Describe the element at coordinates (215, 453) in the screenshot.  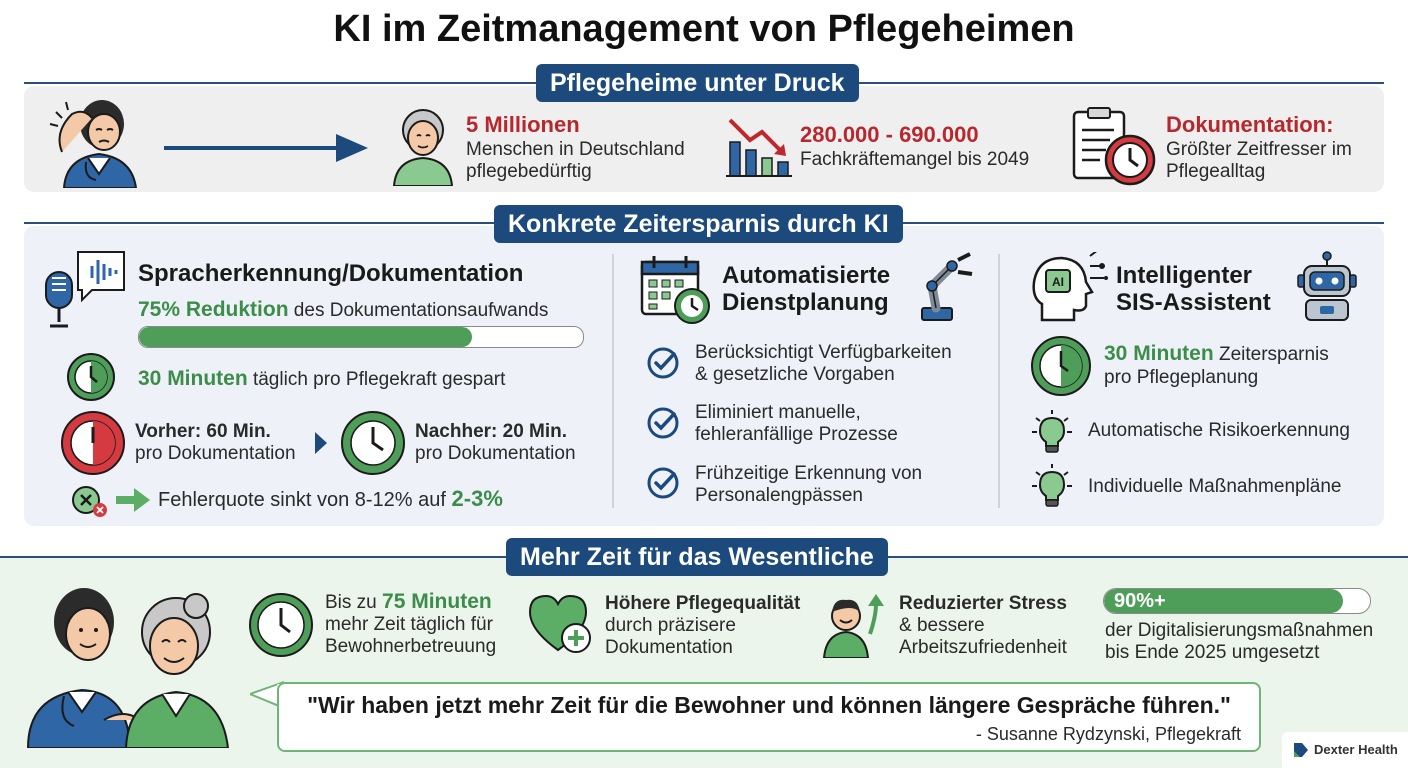
I see `before-sub: pro Dokumentation` at that location.